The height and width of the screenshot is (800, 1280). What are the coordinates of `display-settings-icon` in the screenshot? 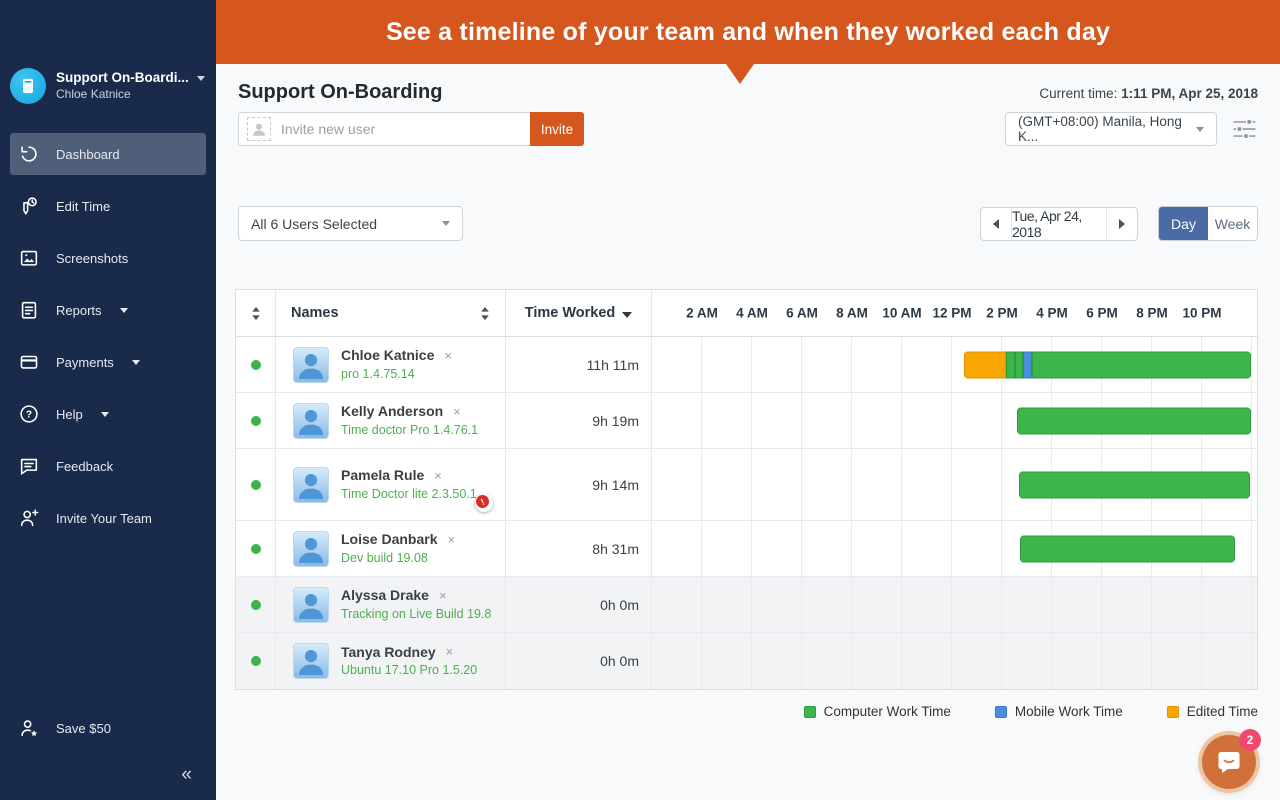 It's located at (1244, 129).